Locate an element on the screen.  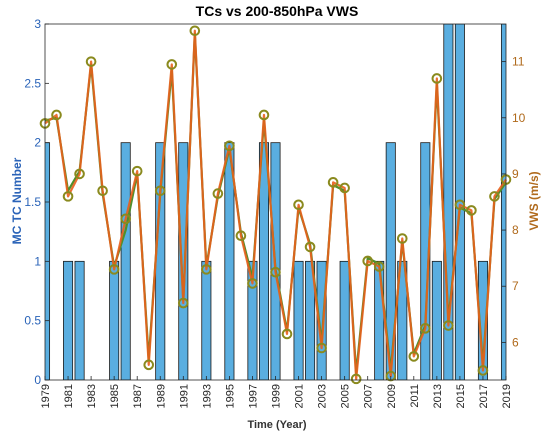
right-tick-label-8: 8 is located at coordinates (515, 230).